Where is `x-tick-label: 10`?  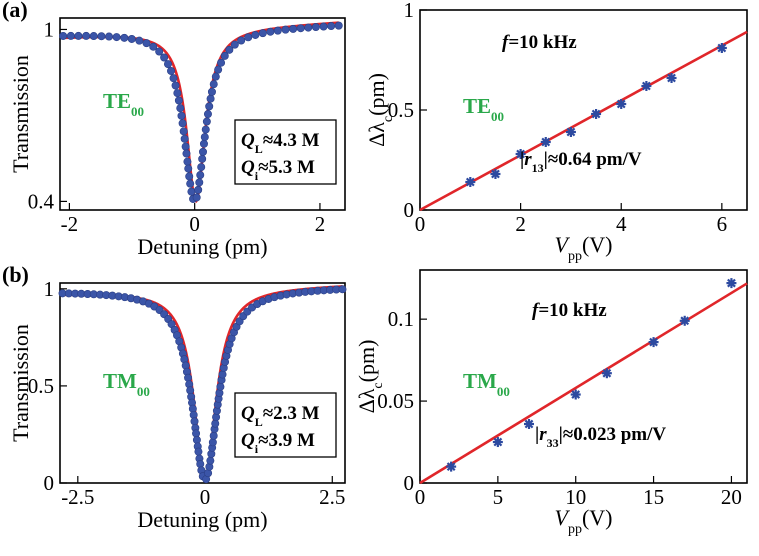
x-tick-label: 10 is located at coordinates (575, 497).